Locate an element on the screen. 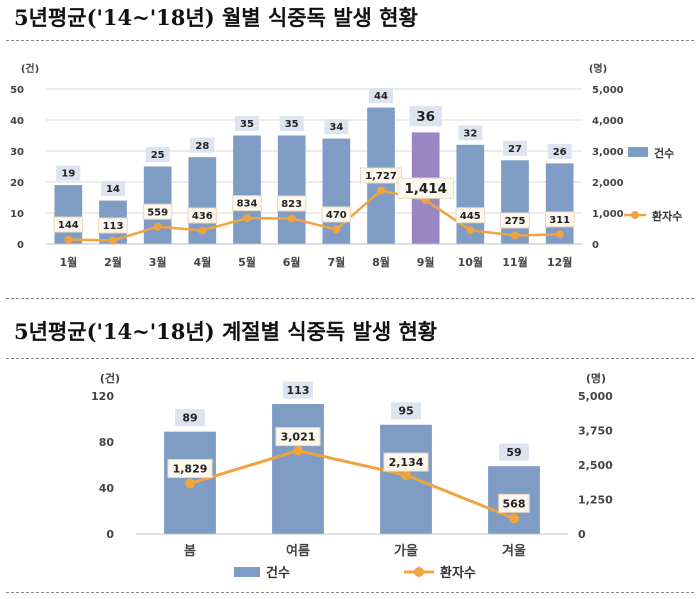 The height and width of the screenshot is (599, 700). x-tick-label: 3월 is located at coordinates (158, 262).